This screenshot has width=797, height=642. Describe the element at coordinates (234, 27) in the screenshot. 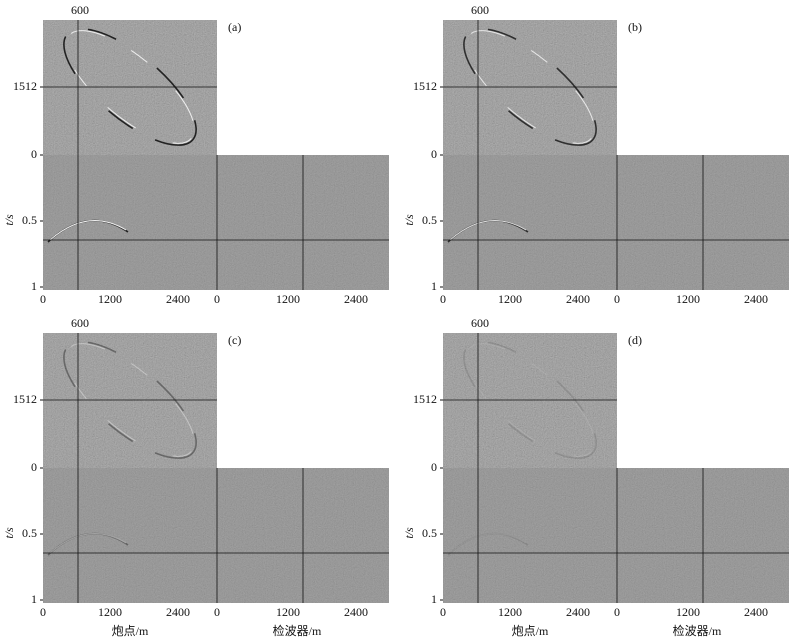

I see `panel-label: (a)` at that location.